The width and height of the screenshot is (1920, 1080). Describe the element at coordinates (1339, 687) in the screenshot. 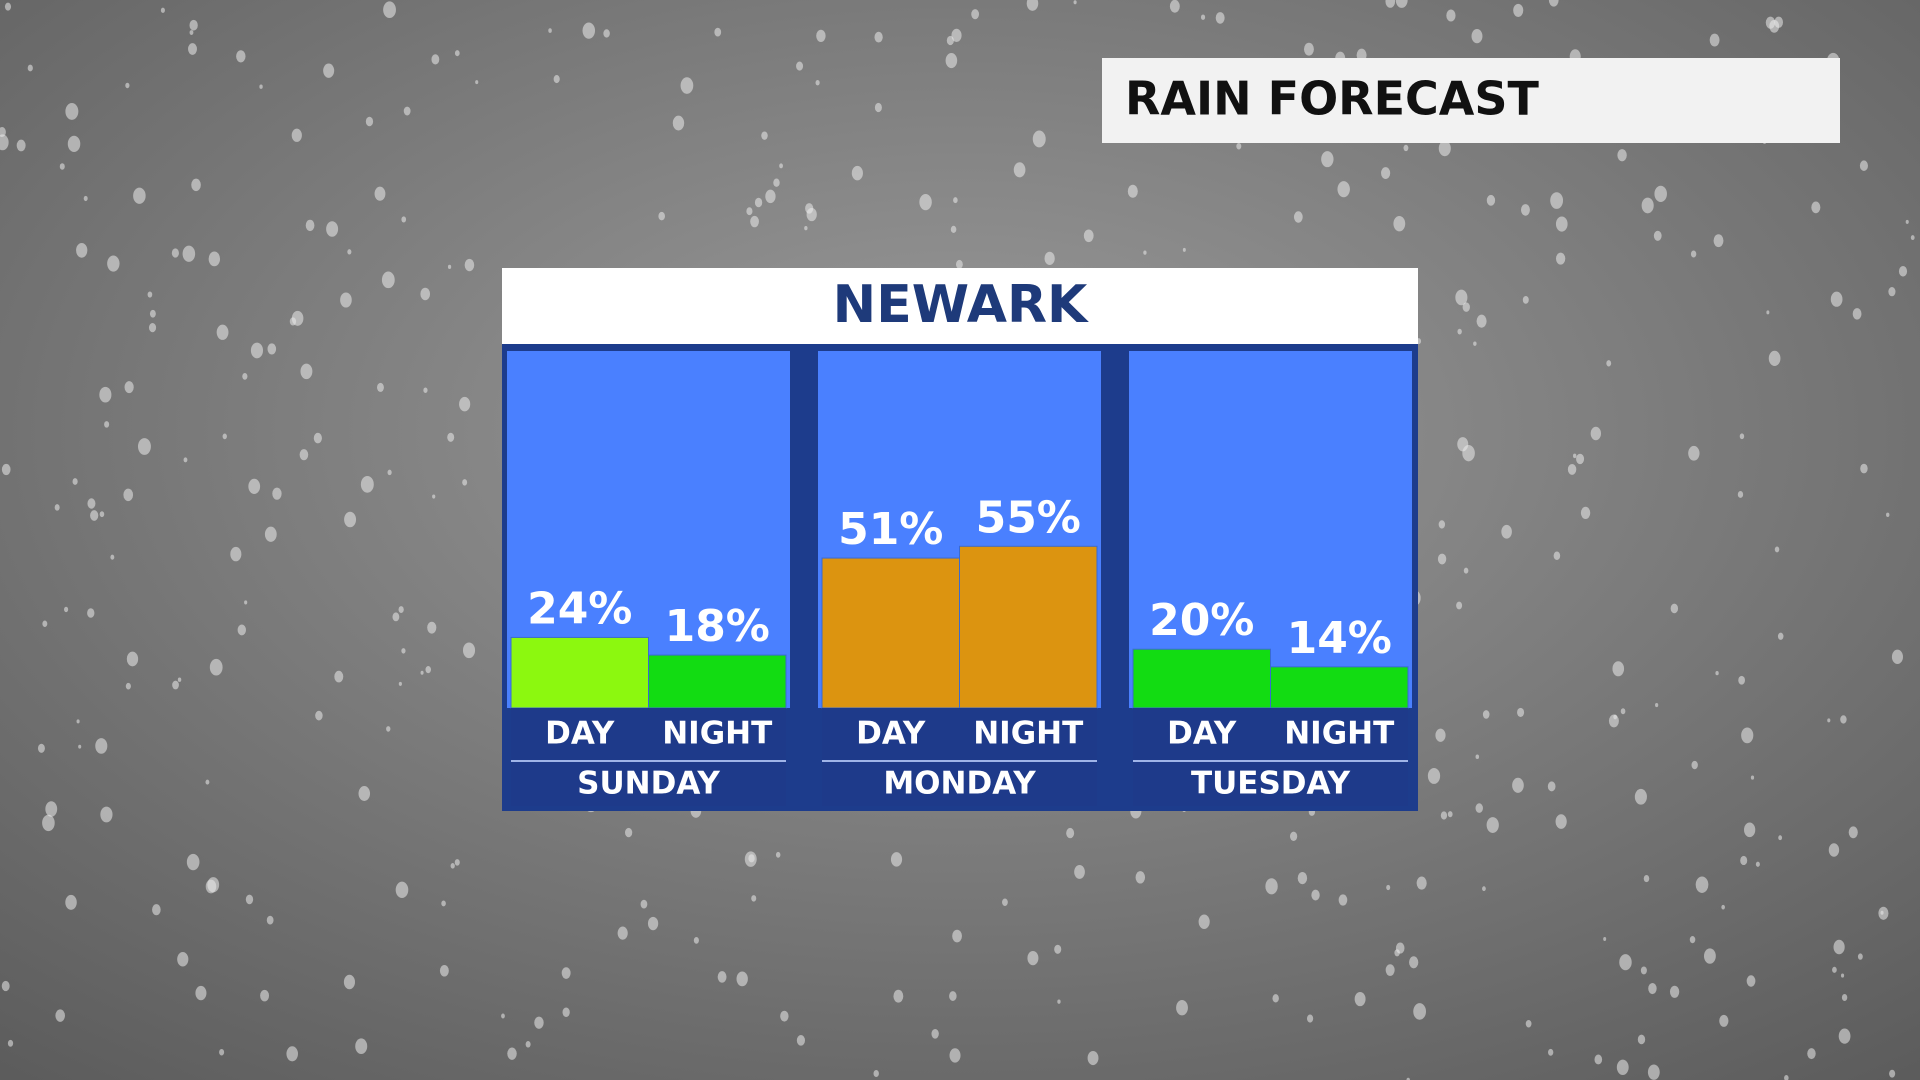

I see `bar` at that location.